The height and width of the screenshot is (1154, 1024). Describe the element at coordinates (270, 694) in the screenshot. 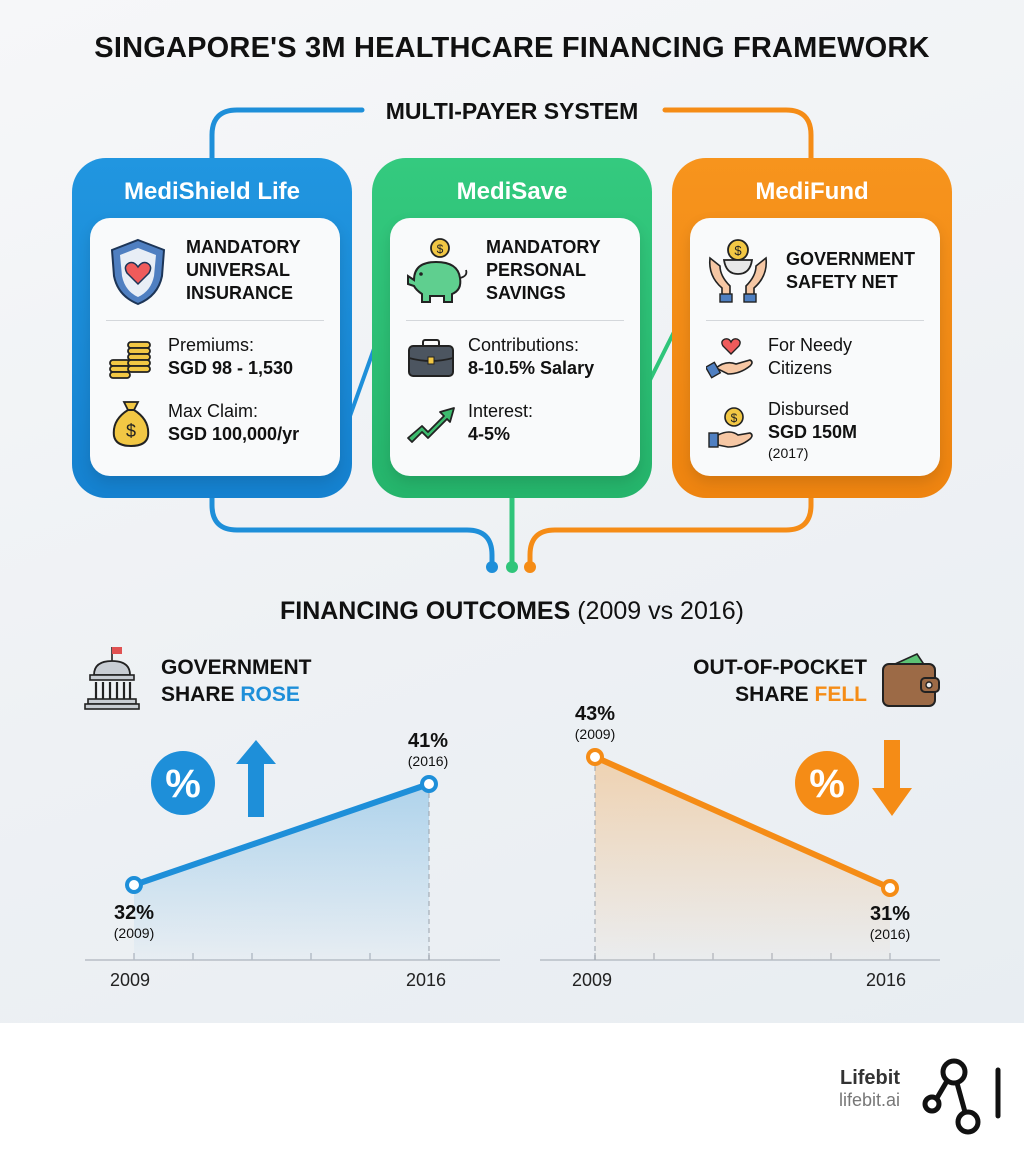

I see `label-rose-highlight: ROSE` at that location.